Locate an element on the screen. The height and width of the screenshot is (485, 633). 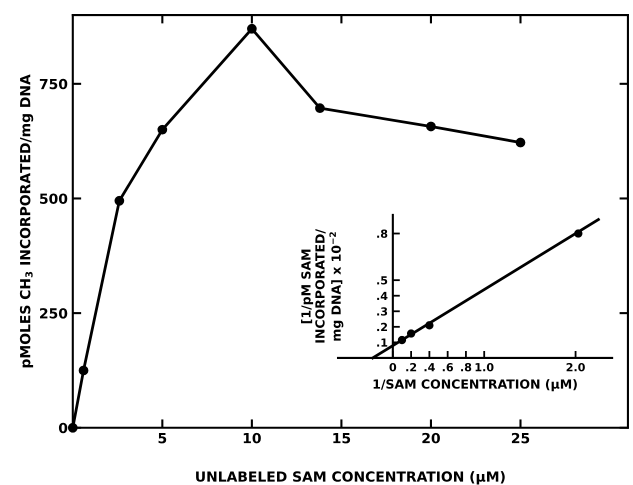
x-tick-label: 15 is located at coordinates (341, 438).